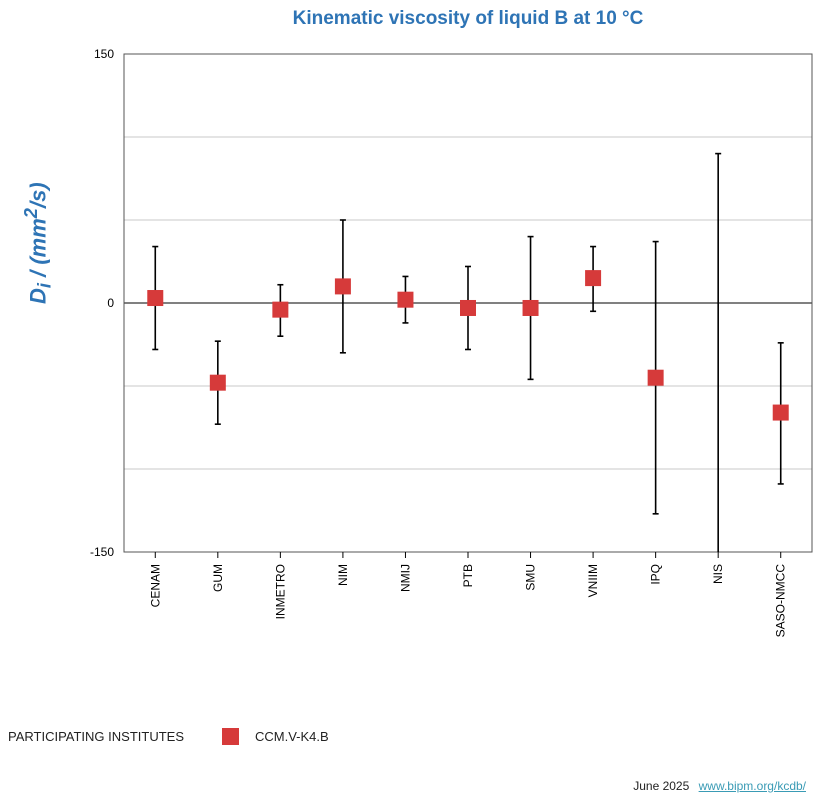 The height and width of the screenshot is (796, 840). Describe the element at coordinates (38, 296) in the screenshot. I see `y-axis-label-symbol: D` at that location.